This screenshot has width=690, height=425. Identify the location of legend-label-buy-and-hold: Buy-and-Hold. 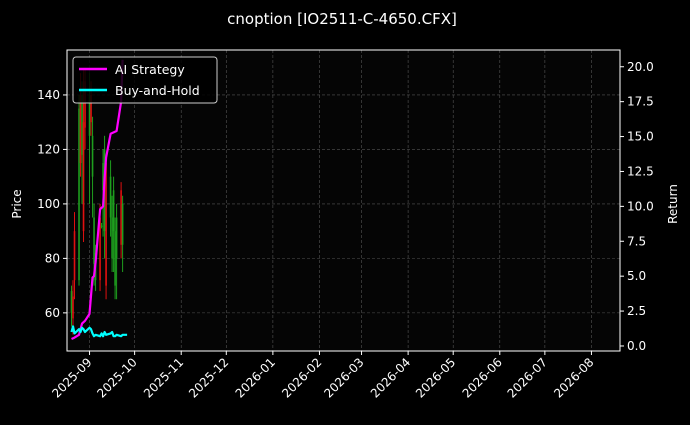
(157, 90).